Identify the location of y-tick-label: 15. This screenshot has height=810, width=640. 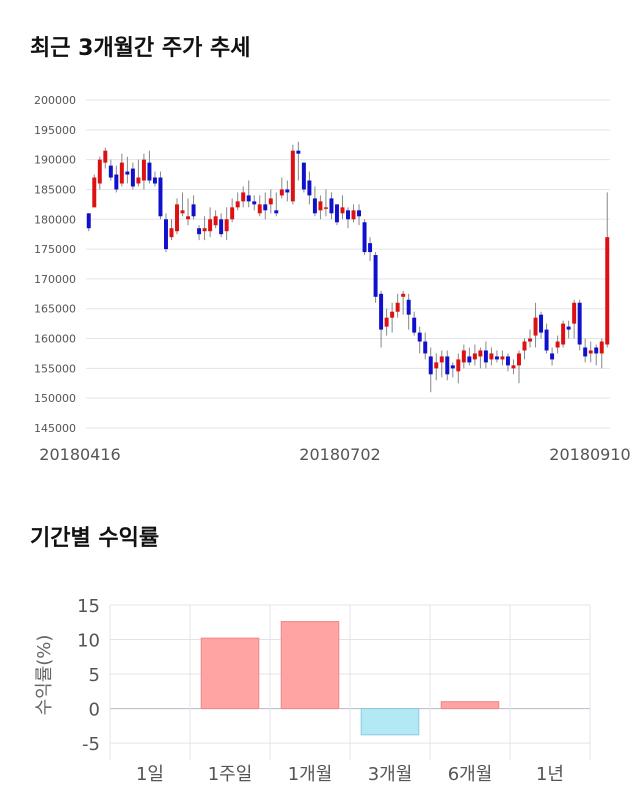
(88, 606).